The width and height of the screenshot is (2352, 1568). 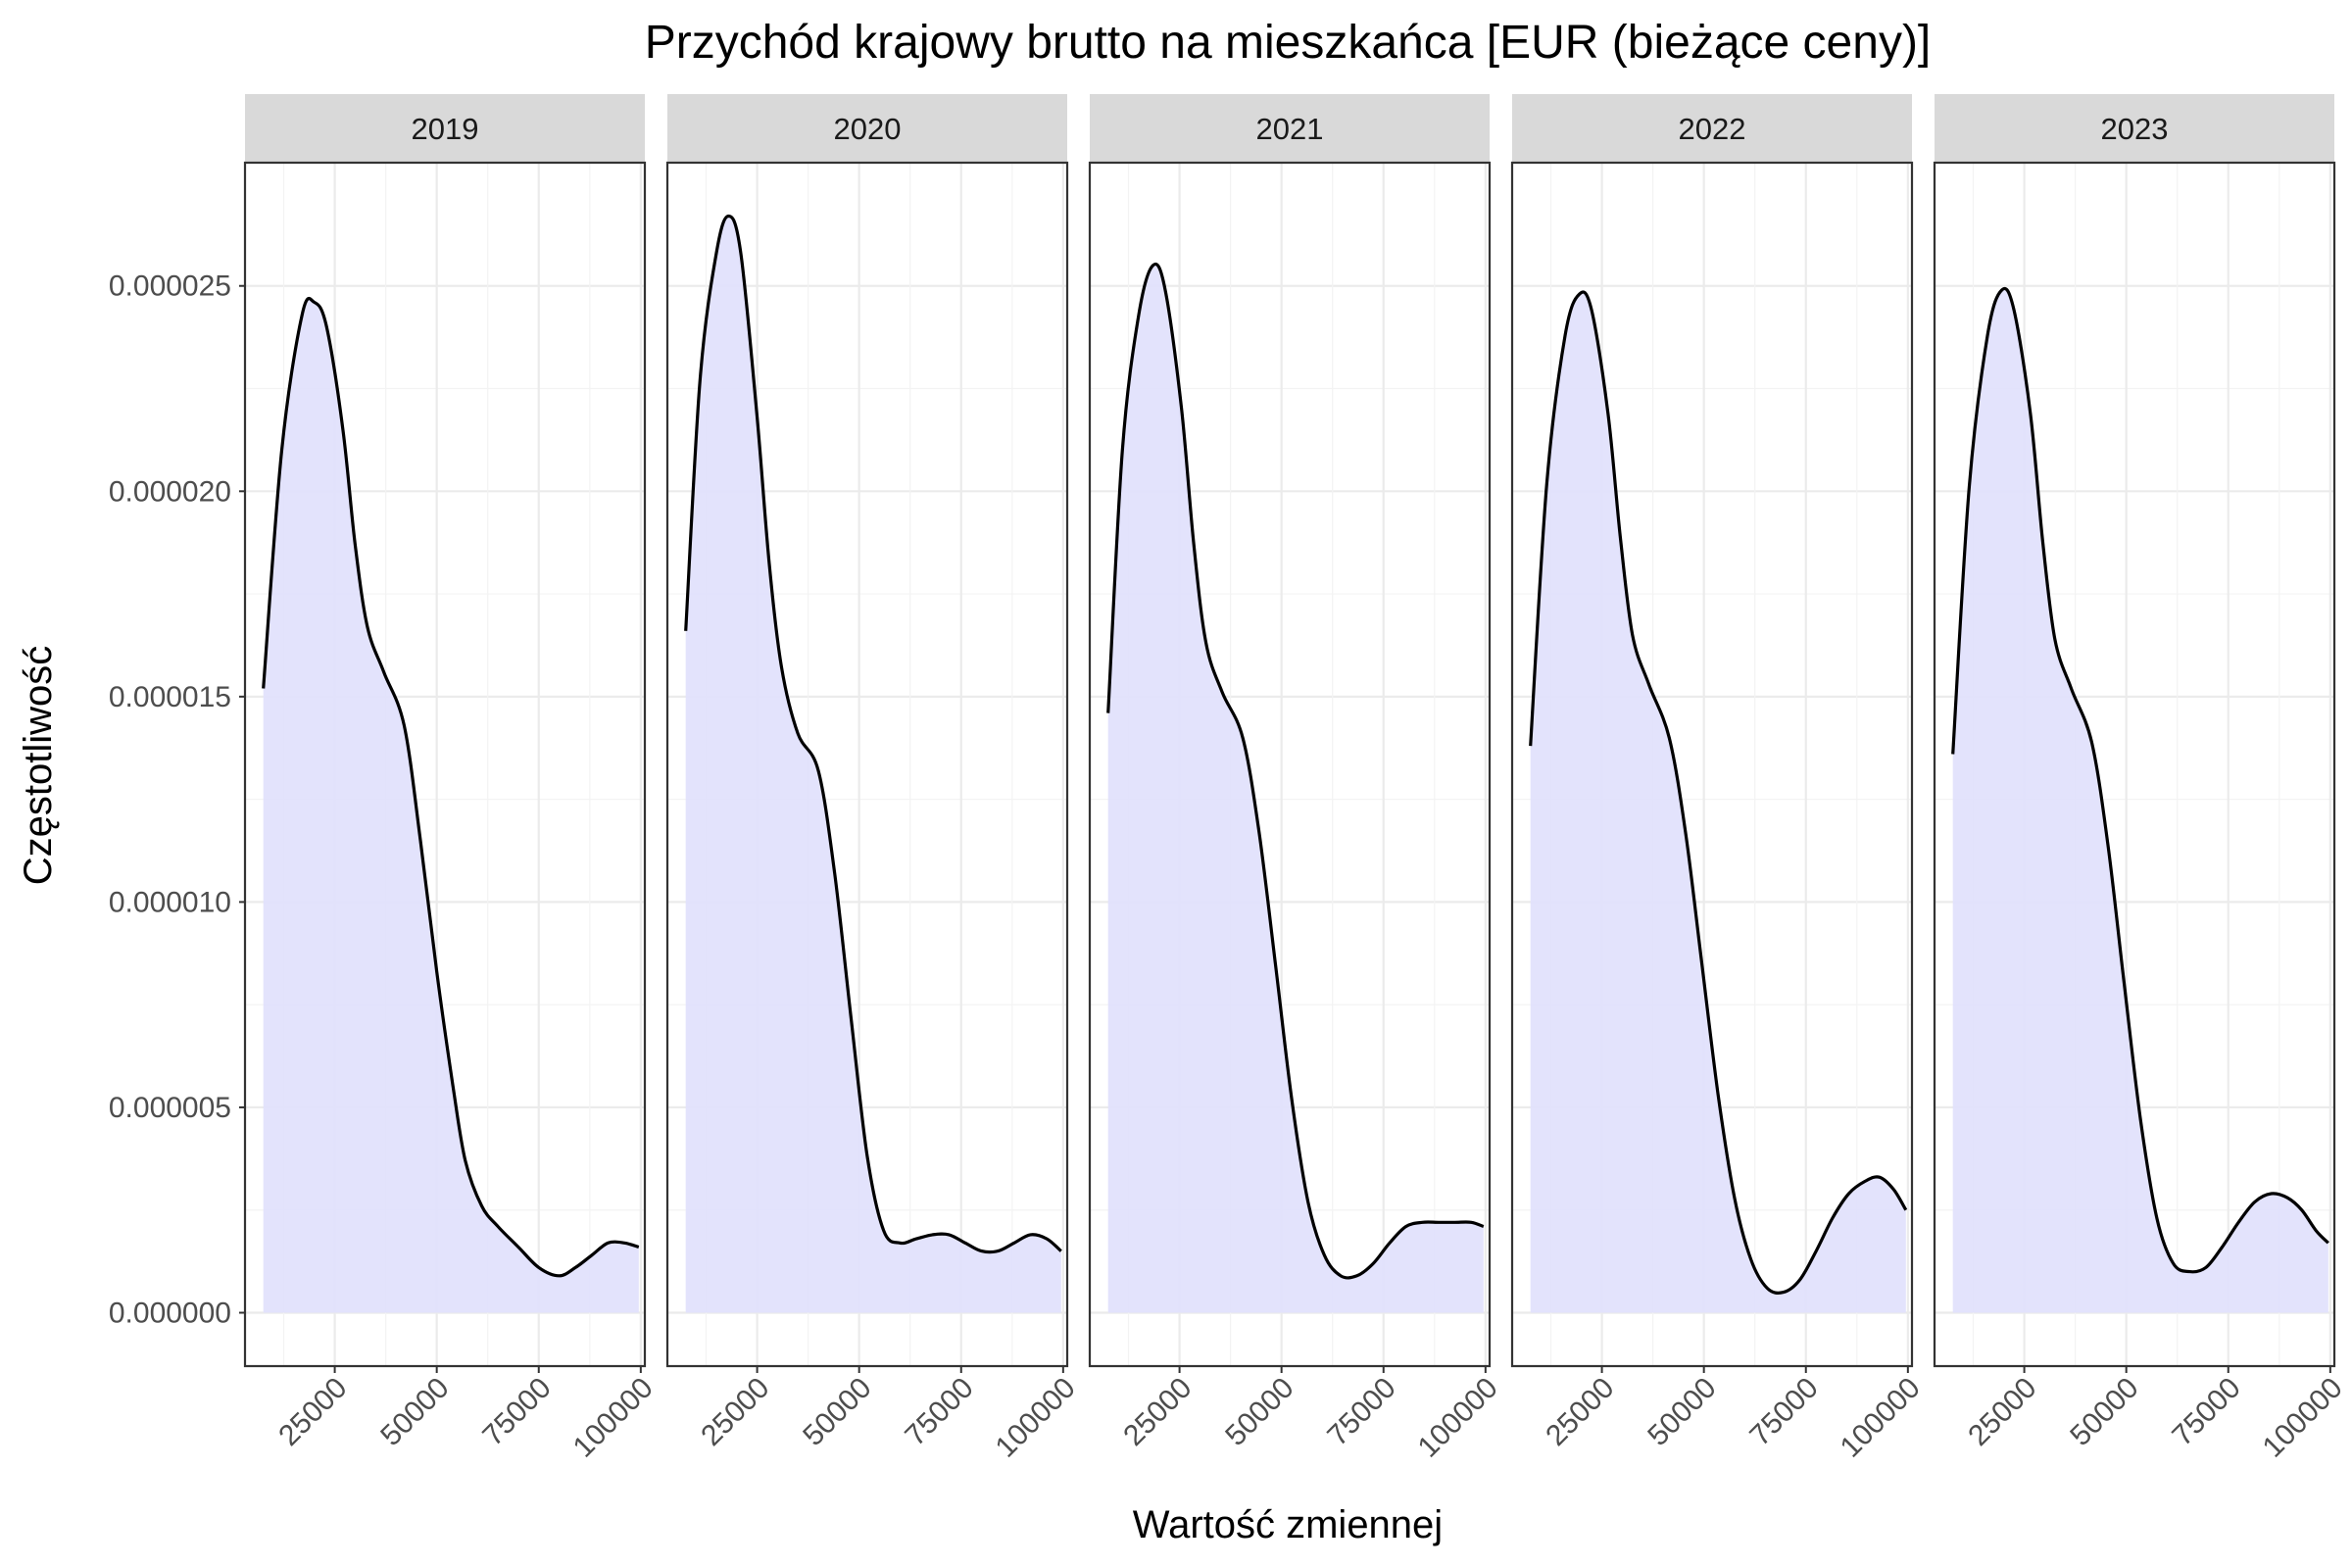 I want to click on facet-strip-label: 2019, so click(x=445, y=129).